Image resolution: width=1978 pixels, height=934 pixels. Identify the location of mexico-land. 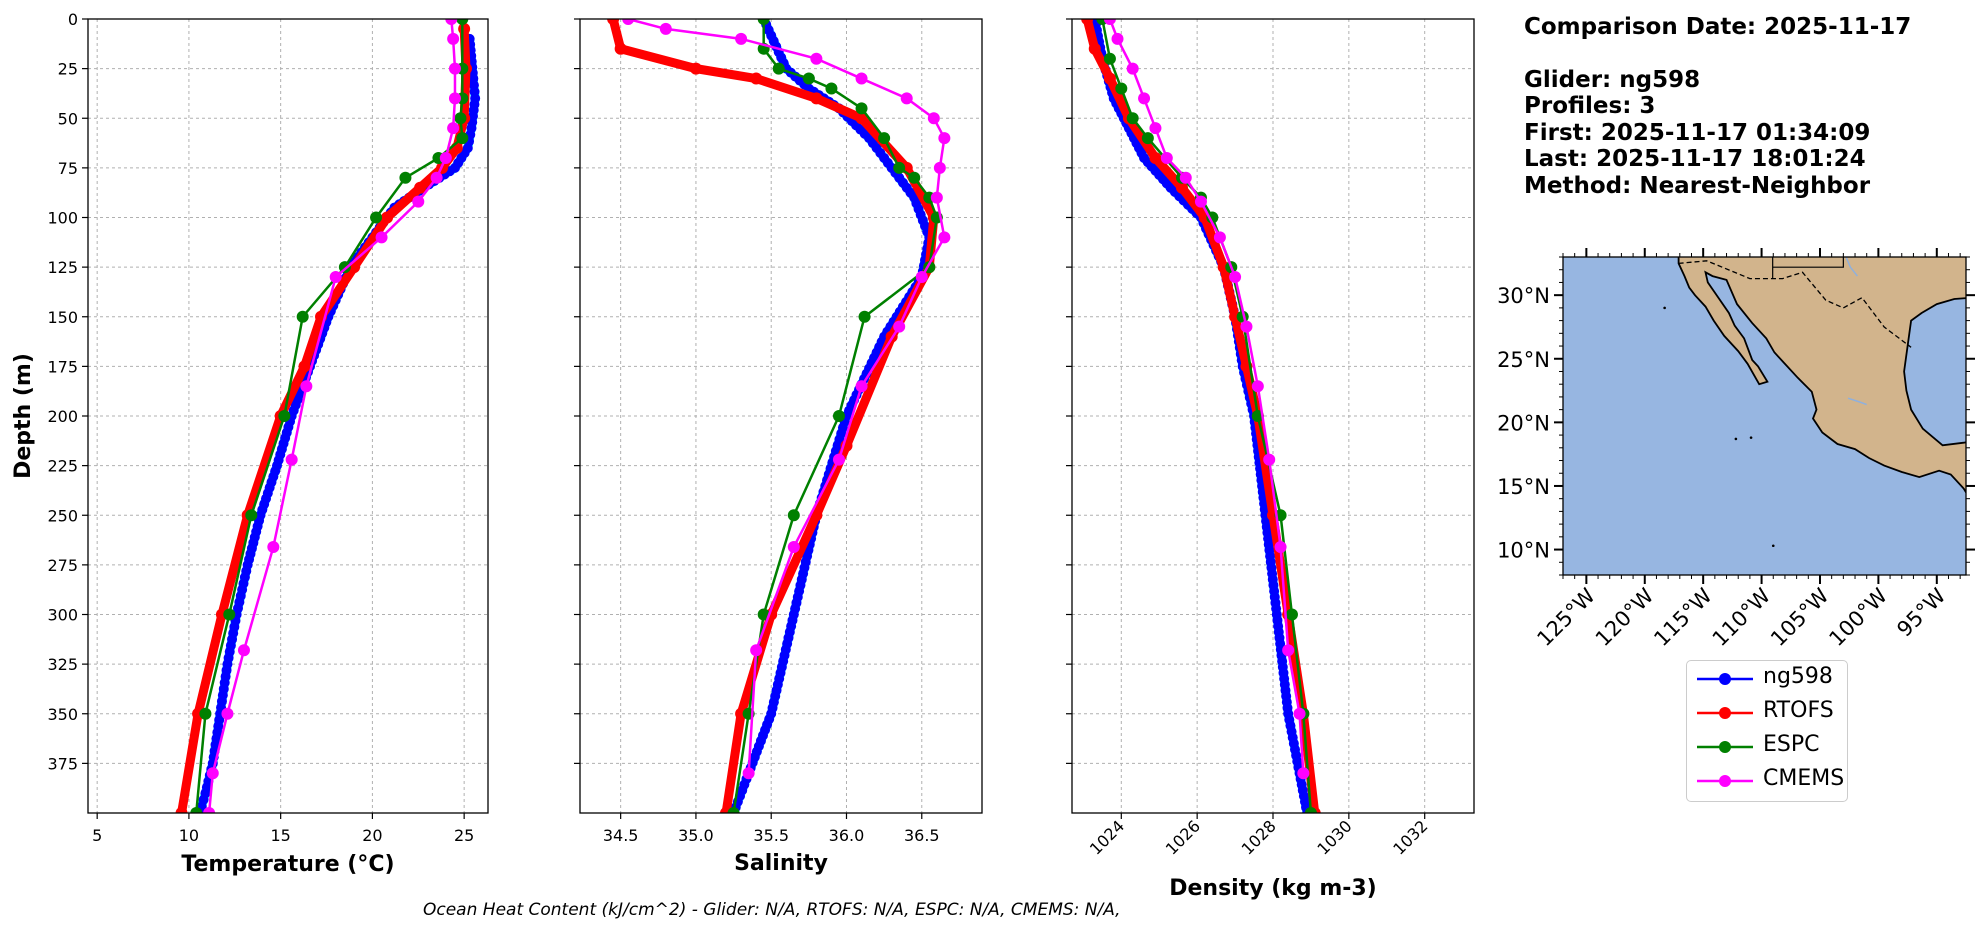
(1821, 375).